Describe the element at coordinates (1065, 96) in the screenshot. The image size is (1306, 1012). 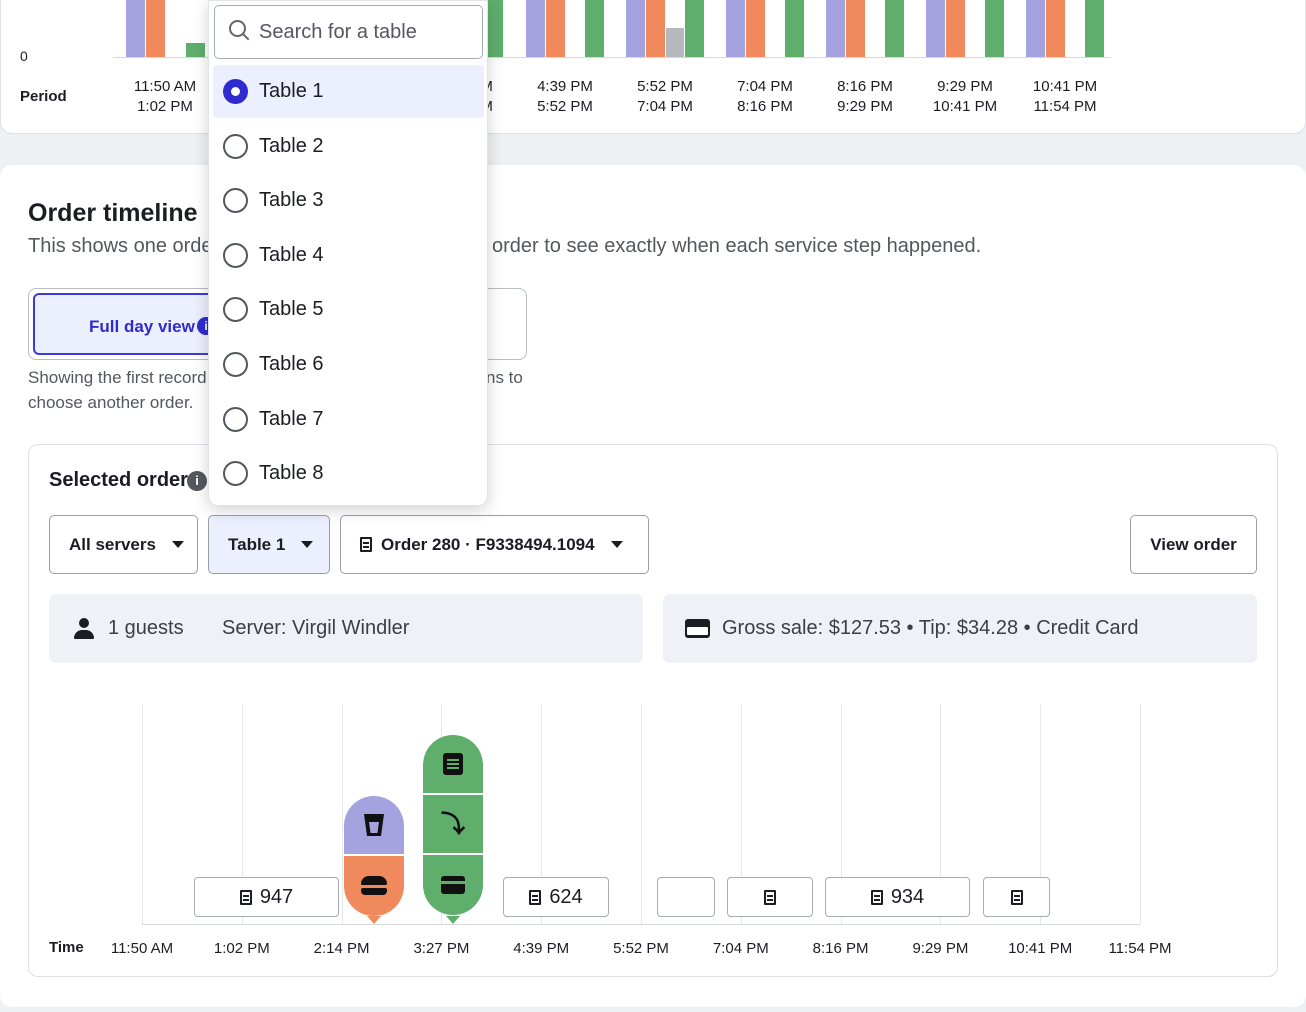
I see `period-tick-label: 10:41 PM 11:54 PM` at that location.